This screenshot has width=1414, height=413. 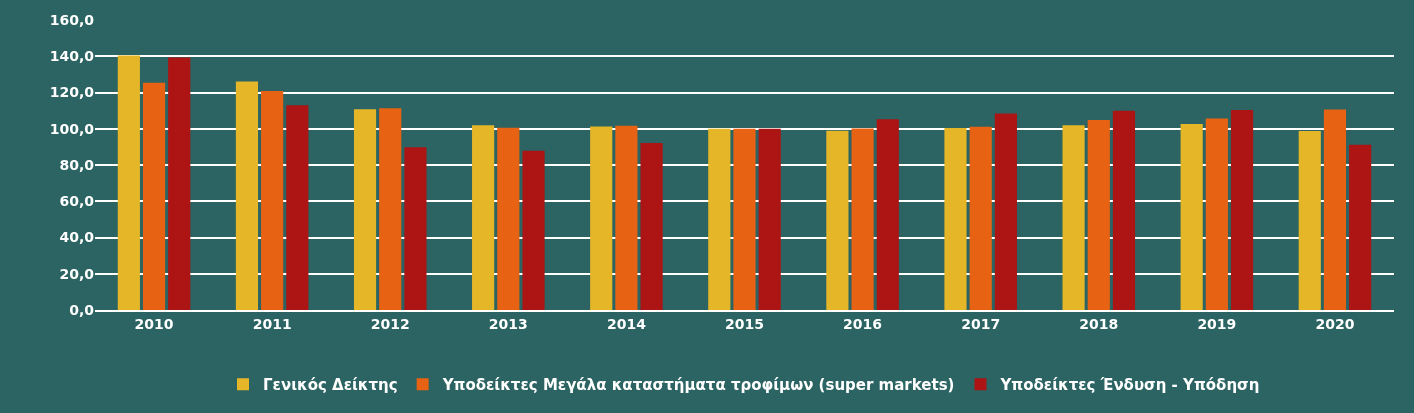 What do you see at coordinates (77, 164) in the screenshot?
I see `y-tick-label: 80,0` at bounding box center [77, 164].